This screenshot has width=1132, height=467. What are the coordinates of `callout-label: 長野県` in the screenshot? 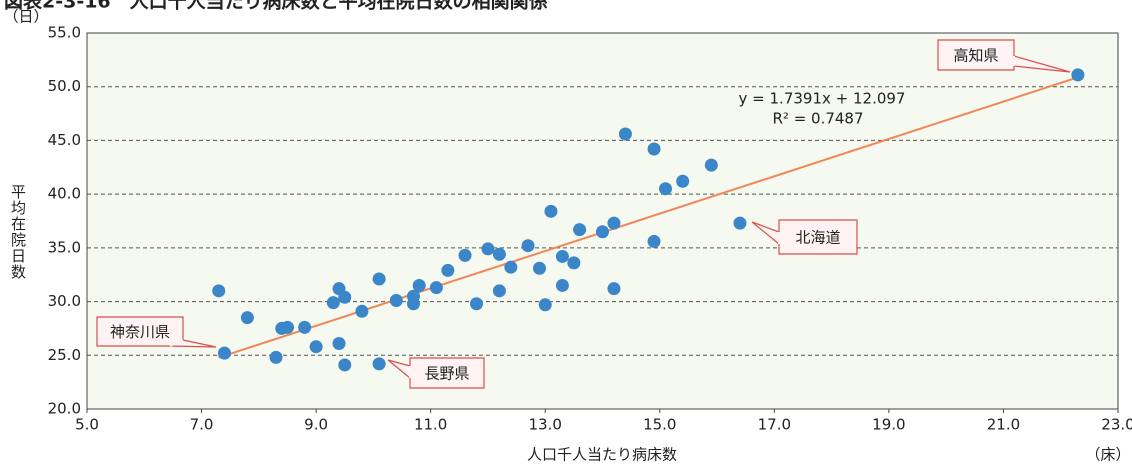 It's located at (446, 374).